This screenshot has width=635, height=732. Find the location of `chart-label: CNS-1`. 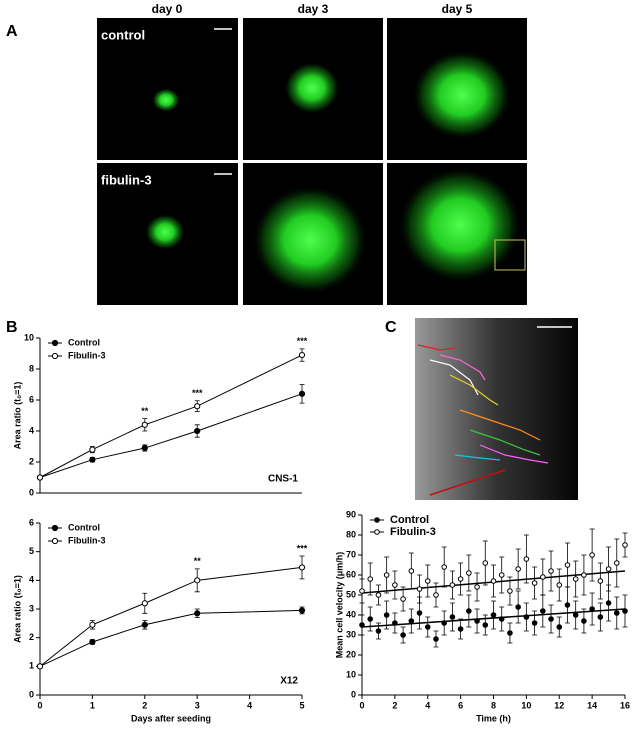

chart-label: CNS-1 is located at coordinates (283, 479).